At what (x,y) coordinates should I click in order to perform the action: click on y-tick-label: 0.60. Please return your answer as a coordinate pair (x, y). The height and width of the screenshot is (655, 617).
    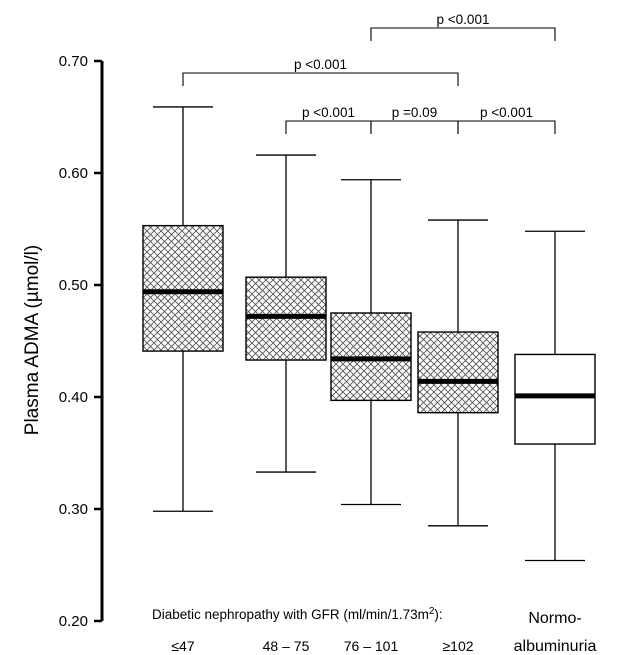
    Looking at the image, I should click on (73, 173).